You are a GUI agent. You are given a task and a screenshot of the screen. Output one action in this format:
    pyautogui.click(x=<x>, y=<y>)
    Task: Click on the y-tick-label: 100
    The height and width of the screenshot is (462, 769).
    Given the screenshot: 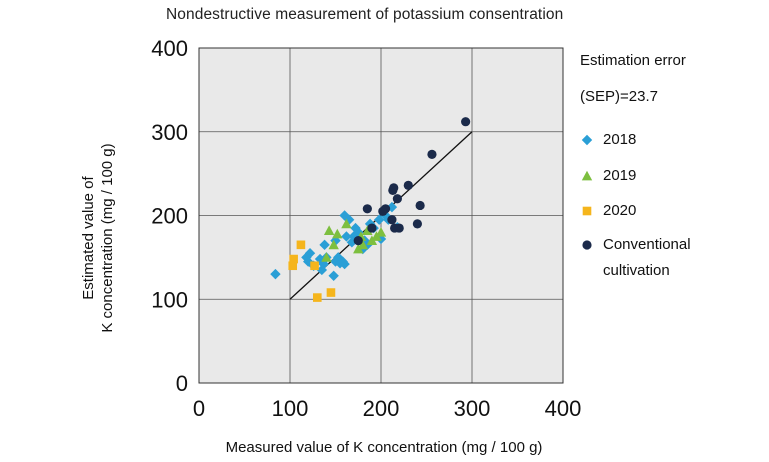 What is the action you would take?
    pyautogui.click(x=169, y=299)
    